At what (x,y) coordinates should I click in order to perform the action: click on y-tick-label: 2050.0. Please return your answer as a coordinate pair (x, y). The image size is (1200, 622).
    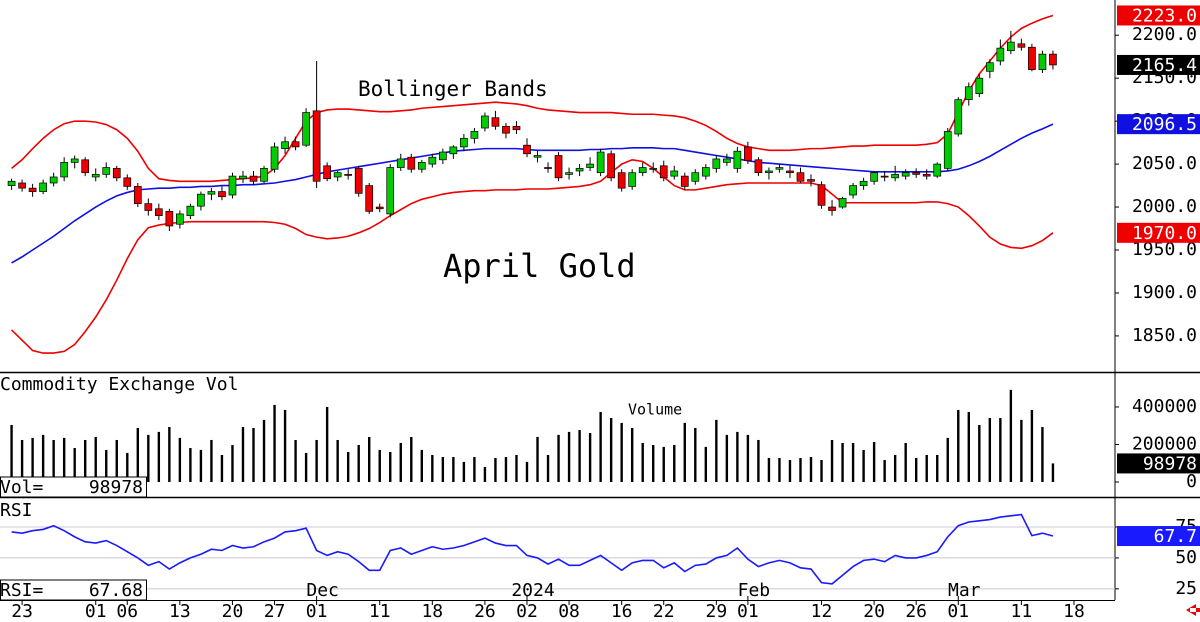
    Looking at the image, I should click on (1164, 163).